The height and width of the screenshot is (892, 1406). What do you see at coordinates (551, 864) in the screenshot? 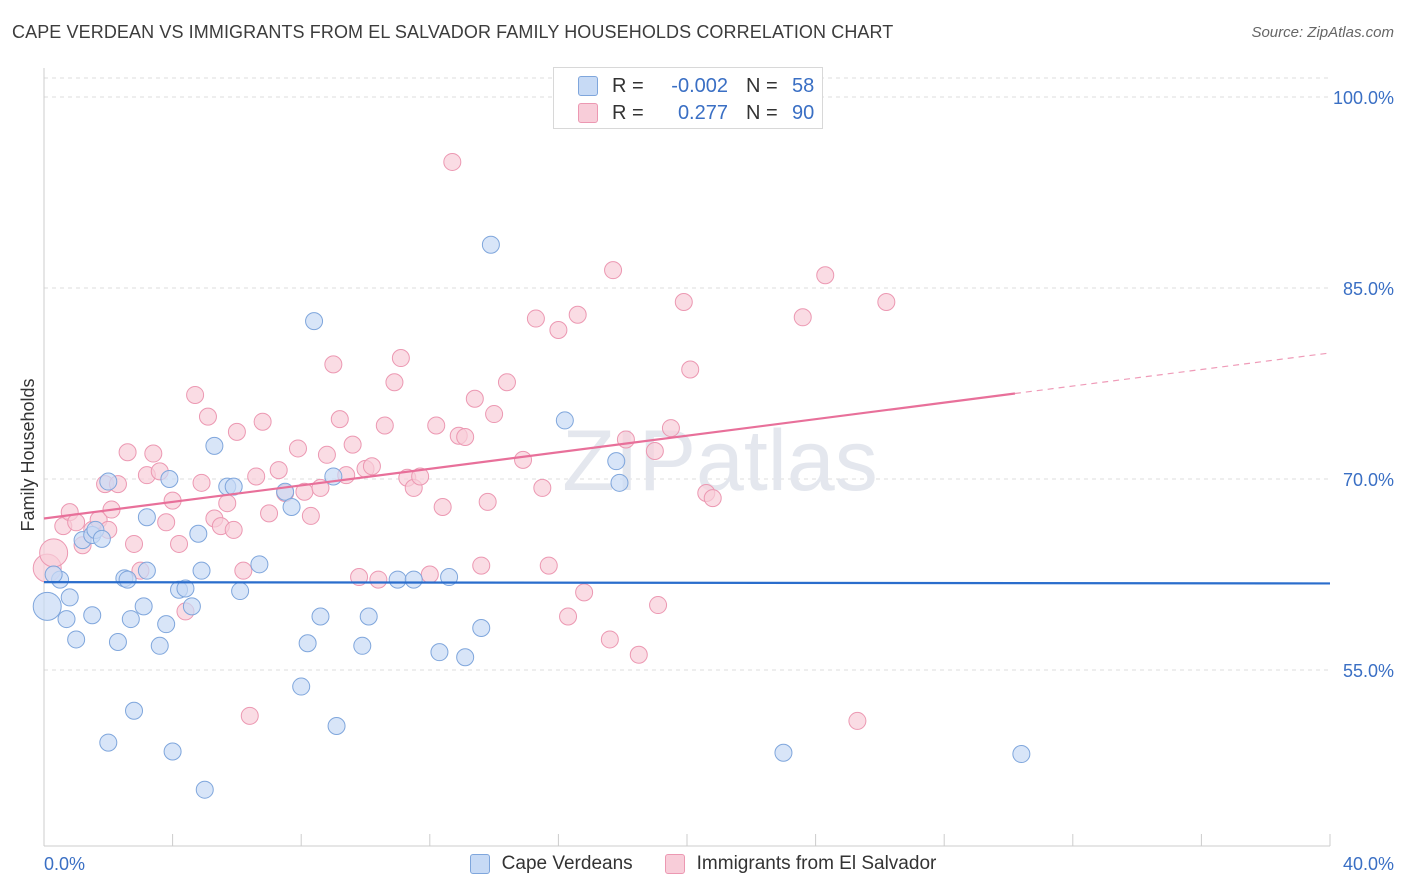
I see `legend-item-cape-verdeans: Cape Verdeans` at bounding box center [551, 864].